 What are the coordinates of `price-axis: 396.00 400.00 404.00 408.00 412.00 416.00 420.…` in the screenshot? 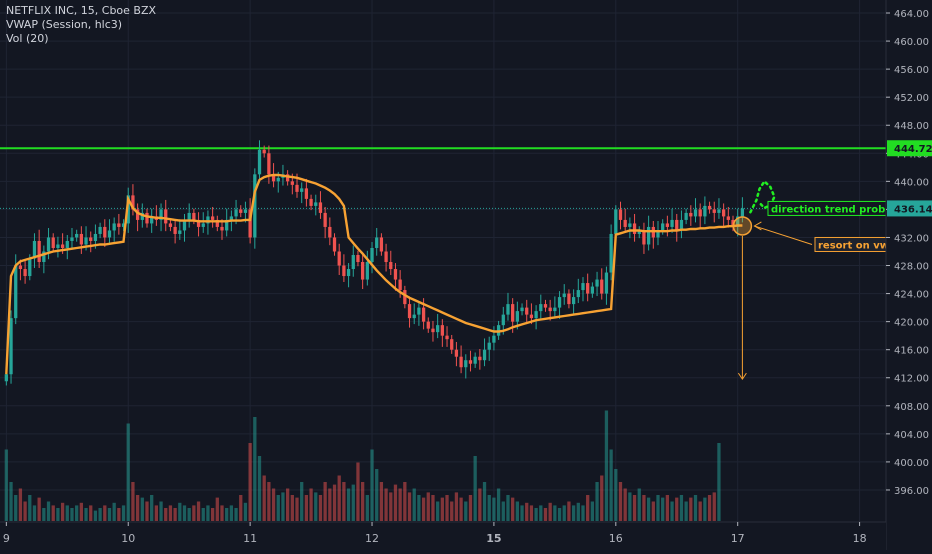 It's located at (908, 275).